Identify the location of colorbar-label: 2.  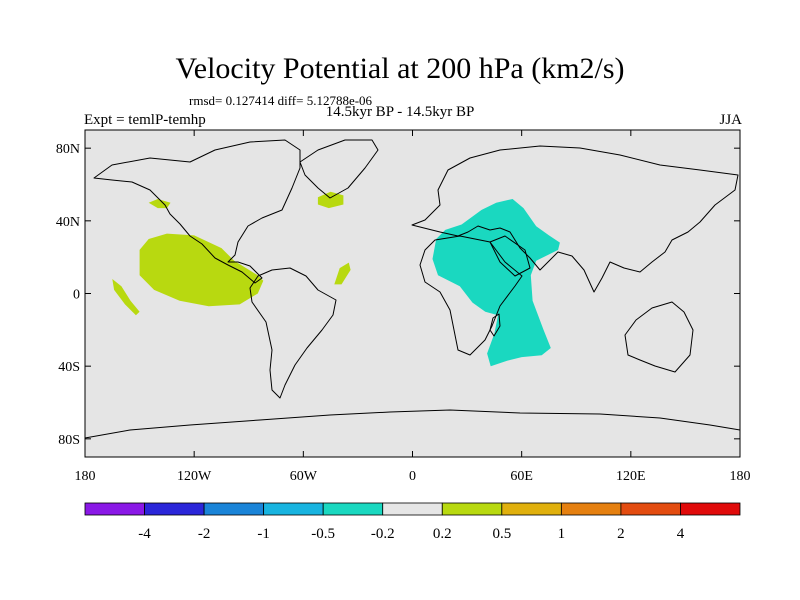
(621, 534).